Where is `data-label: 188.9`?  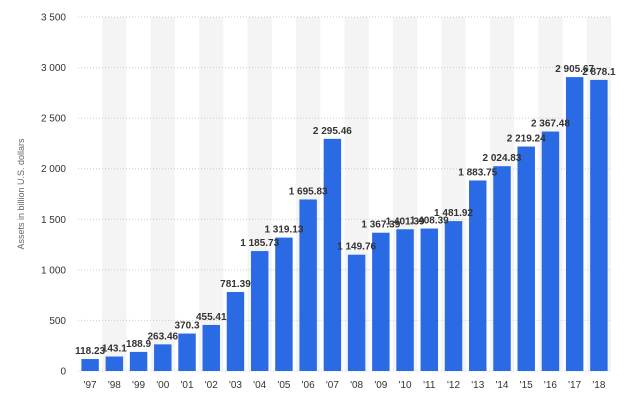 data-label: 188.9 is located at coordinates (138, 344).